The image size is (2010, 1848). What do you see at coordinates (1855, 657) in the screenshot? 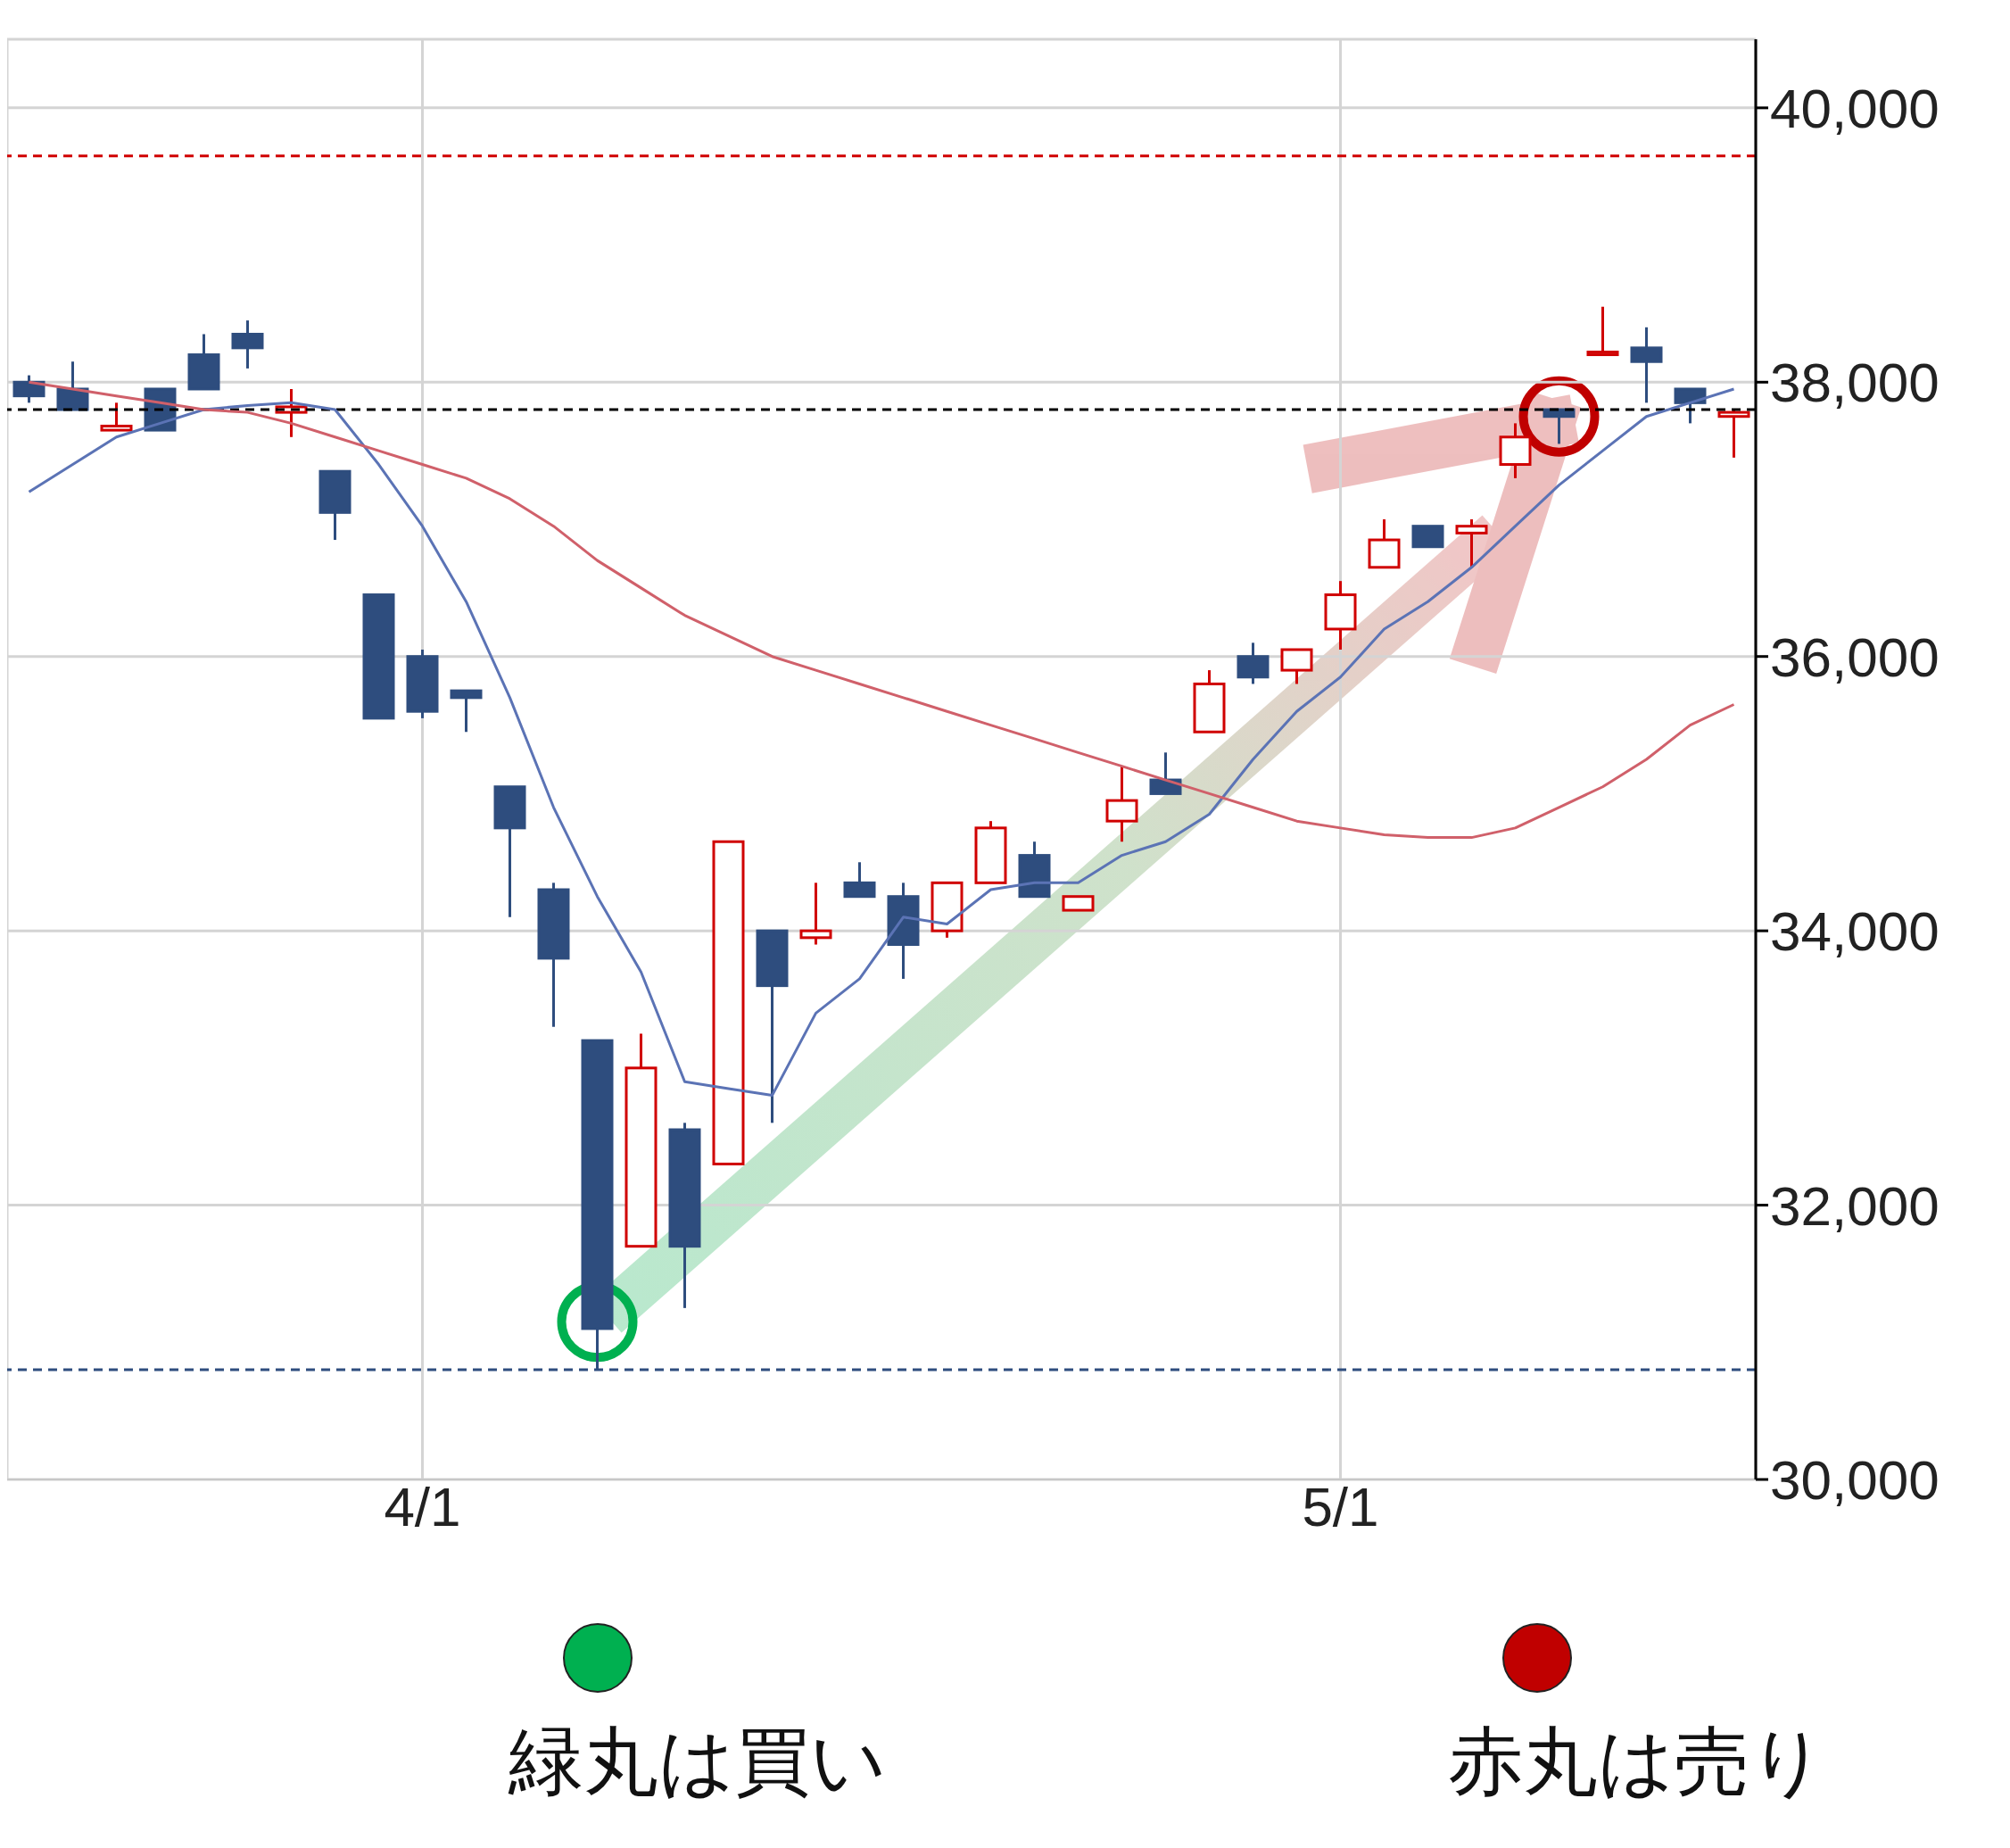
I see `y-tick-label: 36,000` at bounding box center [1855, 657].